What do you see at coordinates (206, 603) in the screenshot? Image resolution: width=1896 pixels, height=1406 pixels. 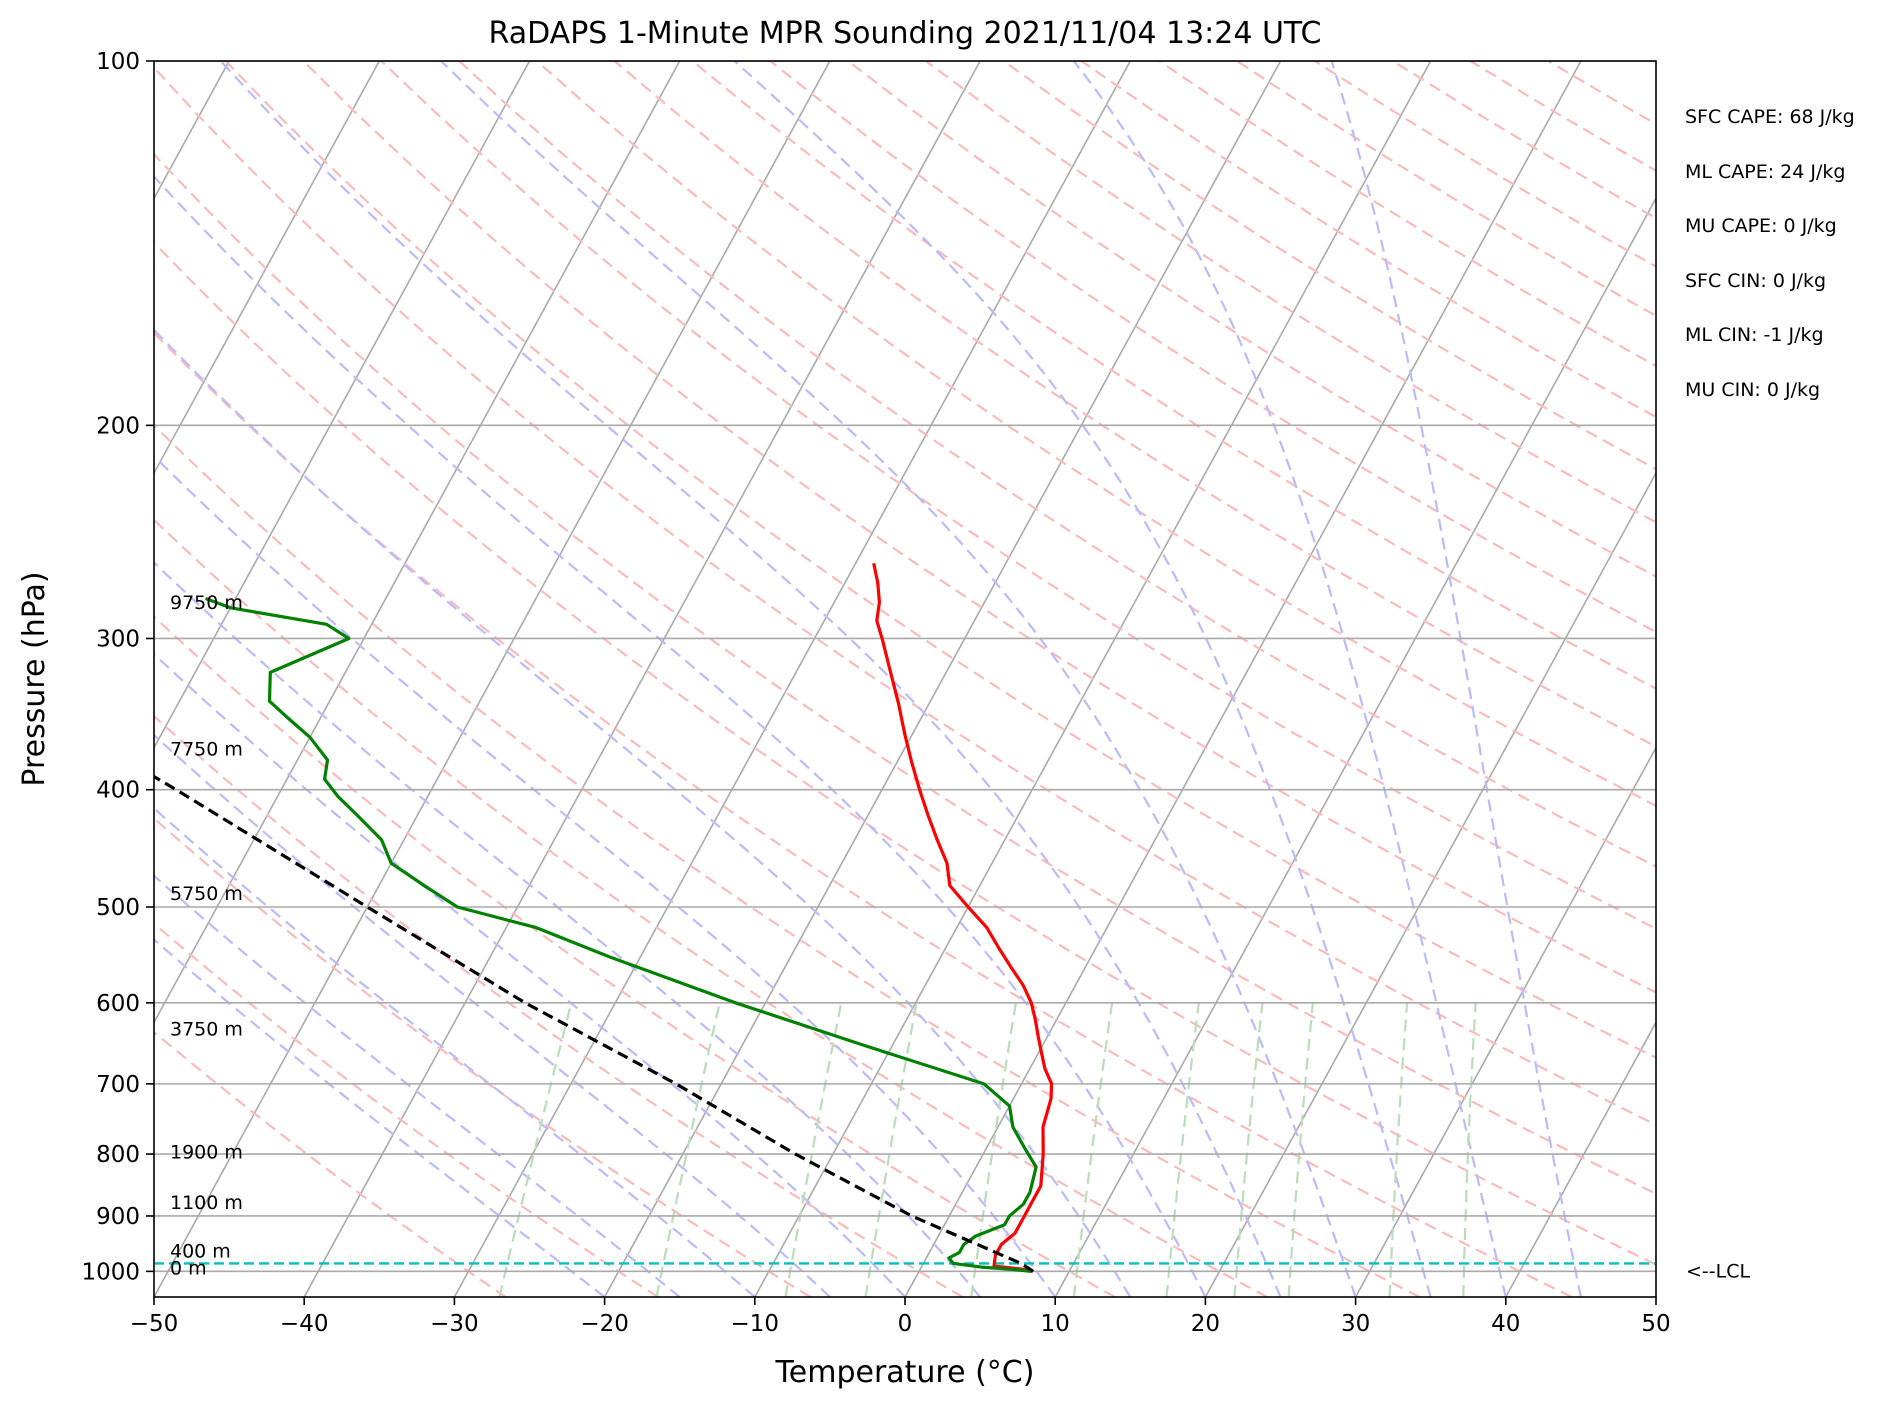 I see `height-label: 9750 m` at bounding box center [206, 603].